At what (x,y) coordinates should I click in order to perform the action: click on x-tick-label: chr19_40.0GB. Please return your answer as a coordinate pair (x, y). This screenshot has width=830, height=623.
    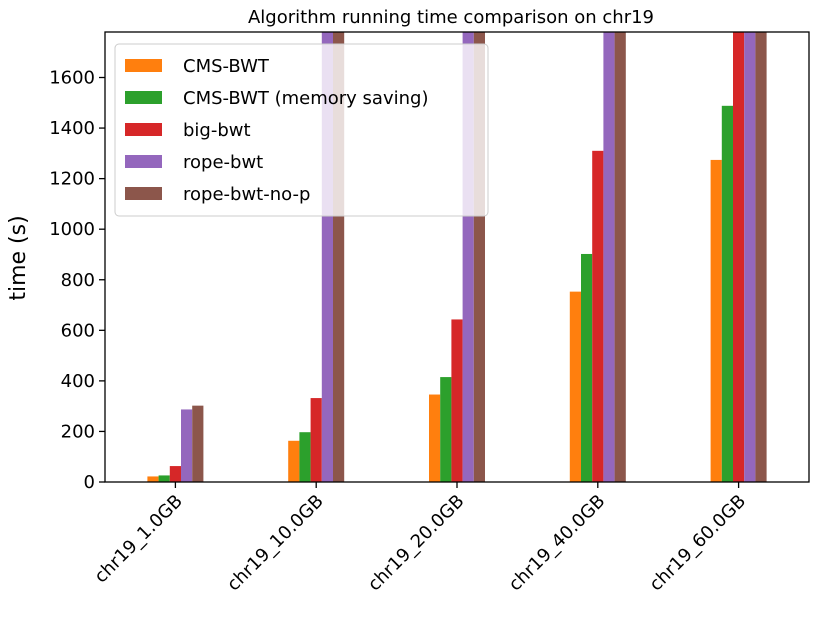
    Looking at the image, I should click on (557, 543).